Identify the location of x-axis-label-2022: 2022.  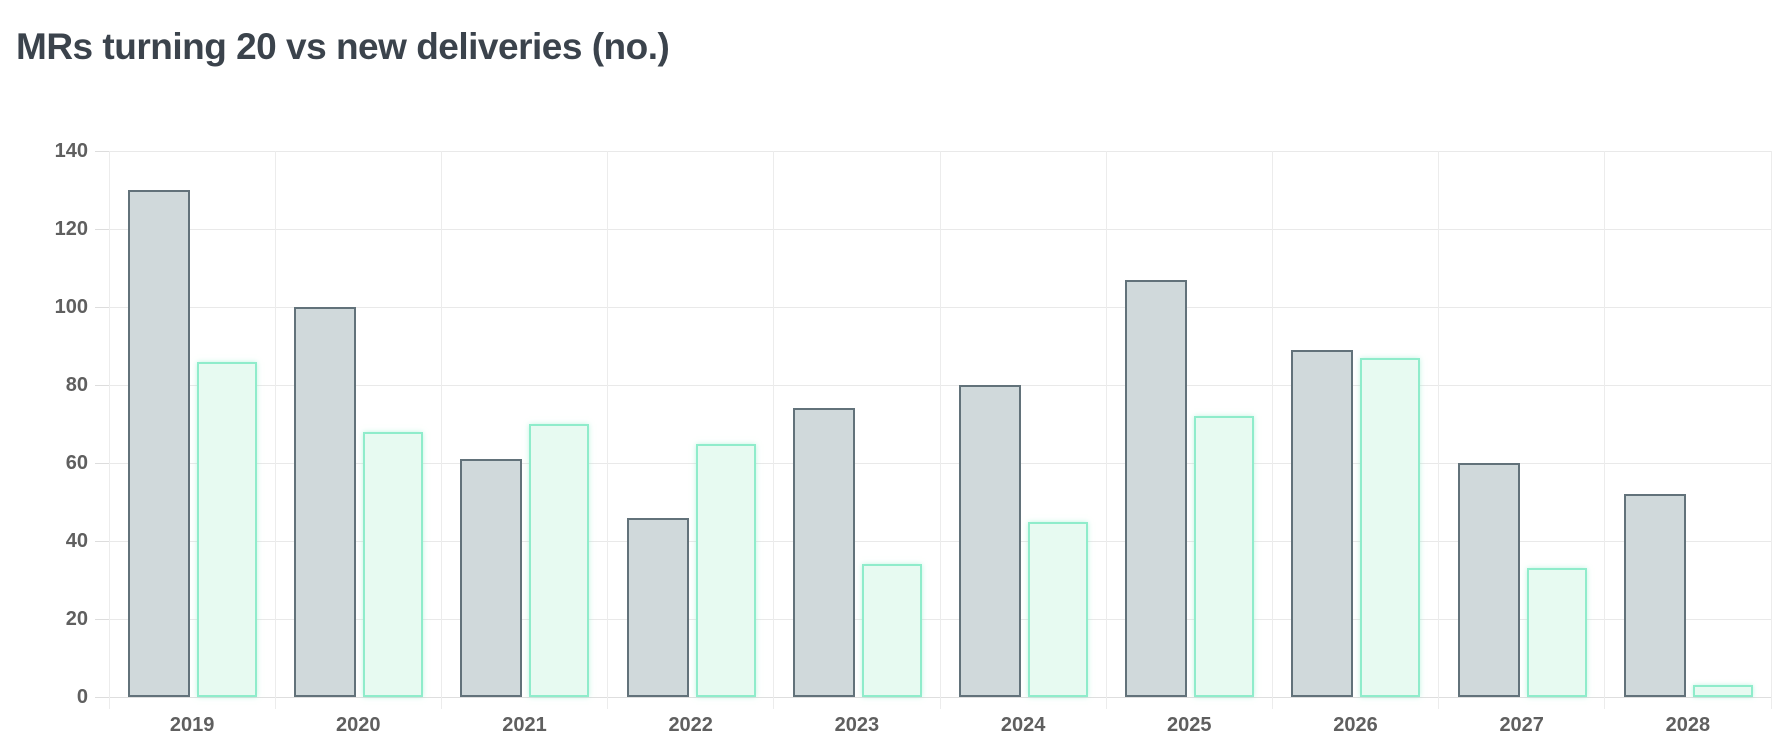
(690, 725).